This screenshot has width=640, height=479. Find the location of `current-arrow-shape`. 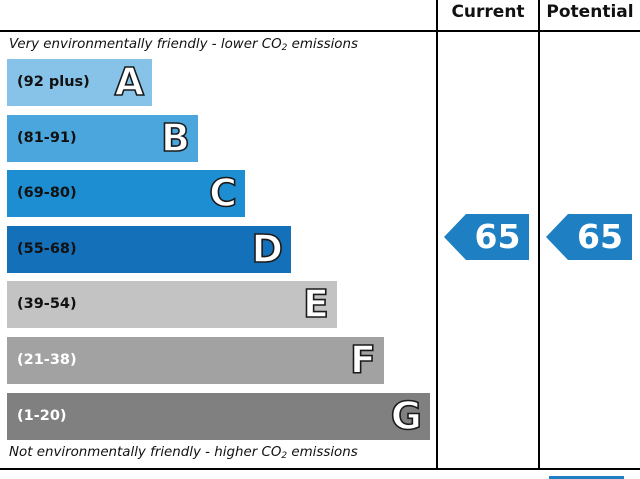

current-arrow-shape is located at coordinates (486, 237).